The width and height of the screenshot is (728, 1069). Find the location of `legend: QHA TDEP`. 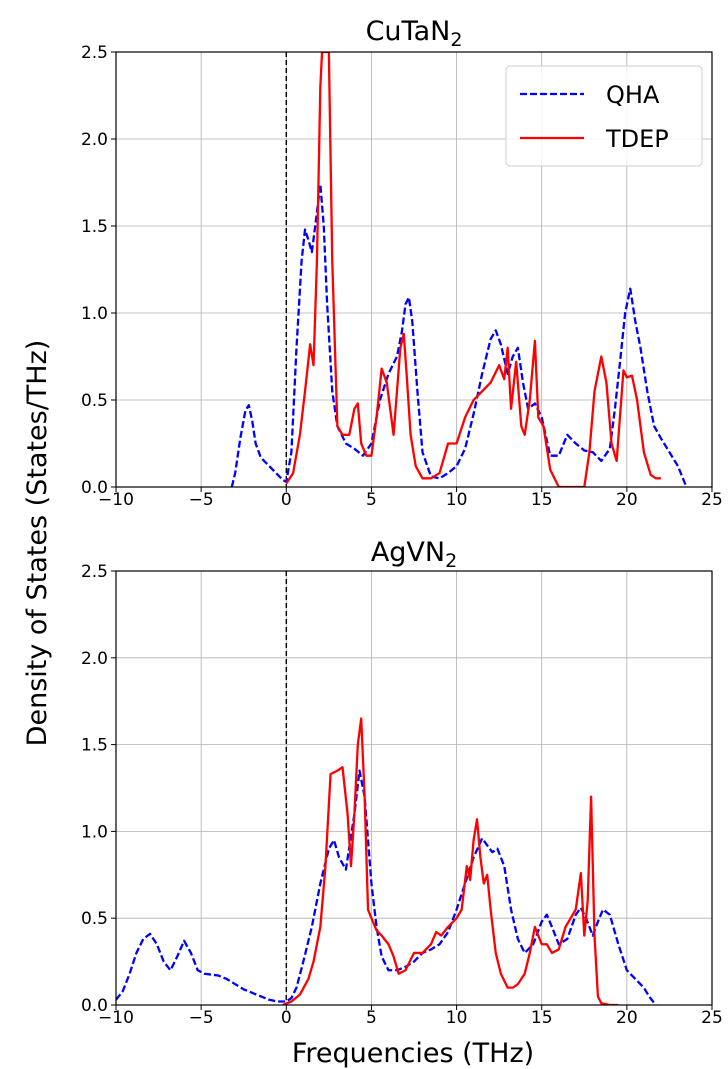

legend: QHA TDEP is located at coordinates (604, 116).